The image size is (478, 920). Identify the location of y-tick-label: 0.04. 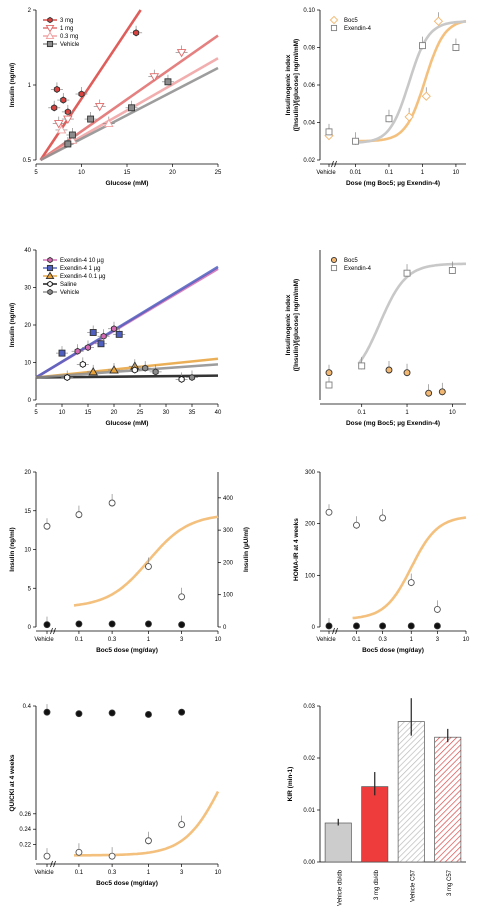
(309, 124).